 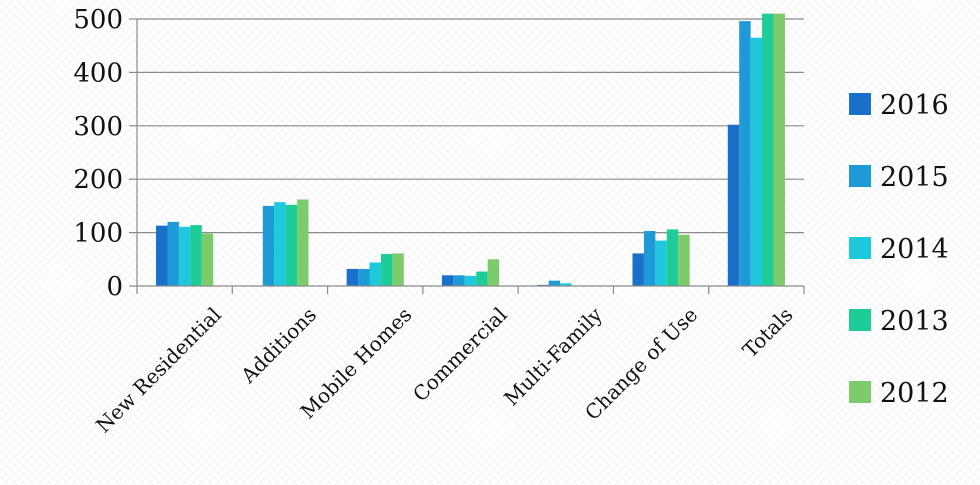 I want to click on bar-2015-mobile-homes, so click(x=364, y=277).